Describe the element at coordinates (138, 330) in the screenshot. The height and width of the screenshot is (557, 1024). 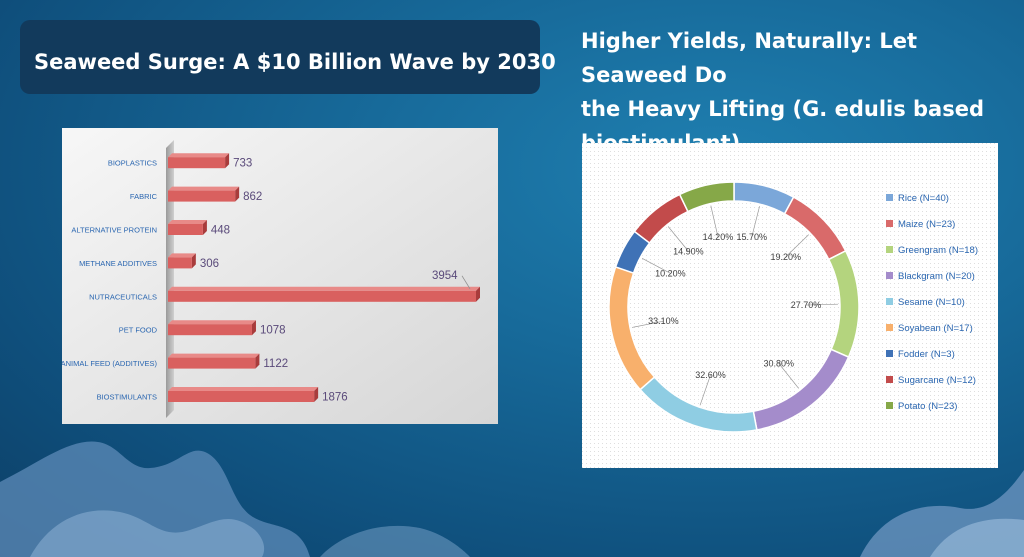
I see `category-label: PET FOOD` at that location.